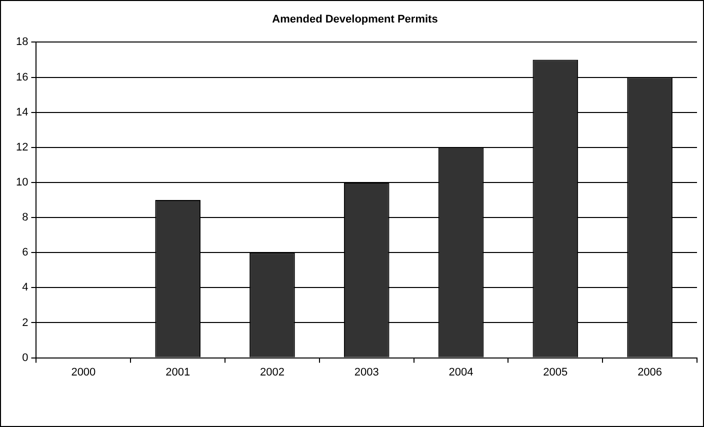  What do you see at coordinates (22, 182) in the screenshot?
I see `y-tick-label: 10` at bounding box center [22, 182].